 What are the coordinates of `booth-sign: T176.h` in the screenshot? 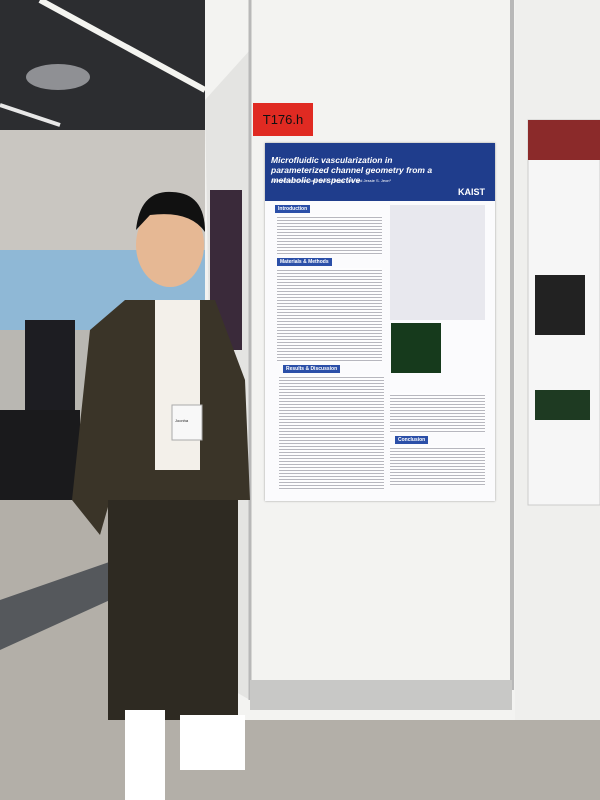 It's located at (283, 119).